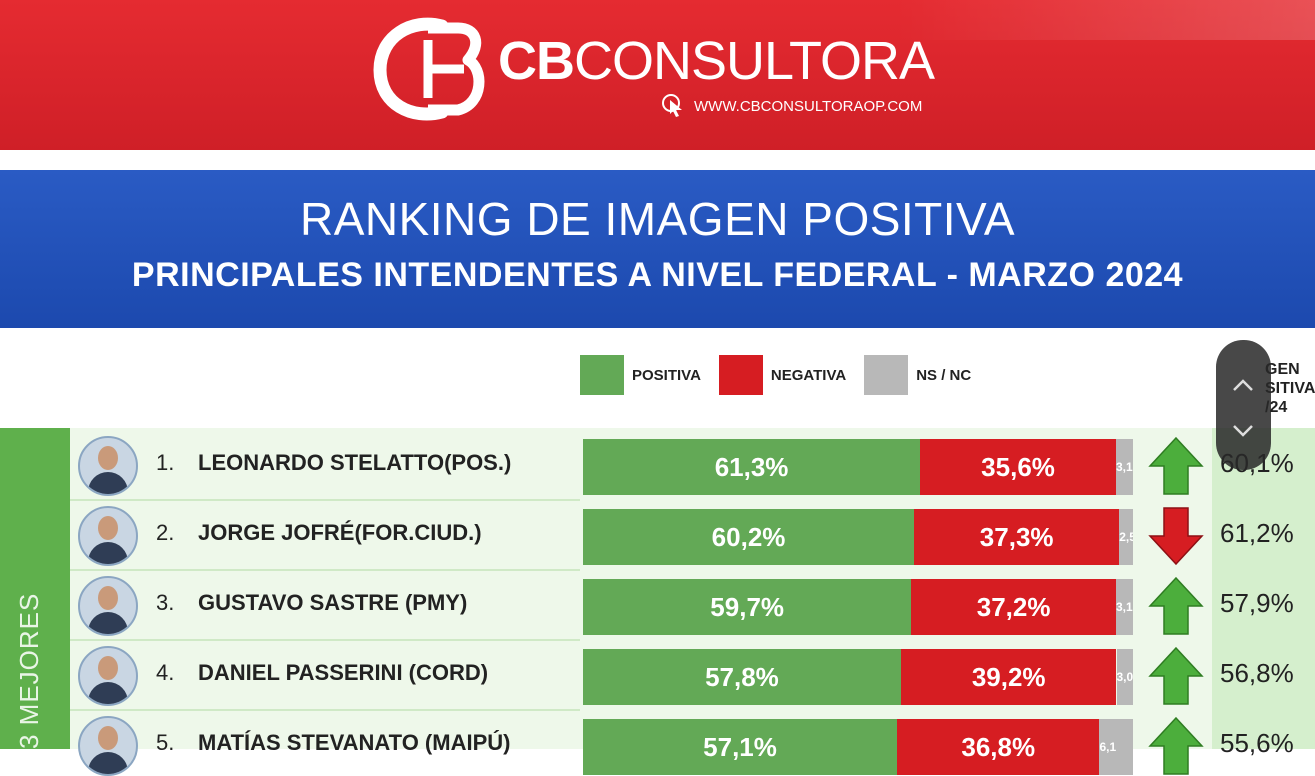 This screenshot has width=1315, height=776. I want to click on legend: POSITIVA NEGATIVA NS / NC, so click(784, 375).